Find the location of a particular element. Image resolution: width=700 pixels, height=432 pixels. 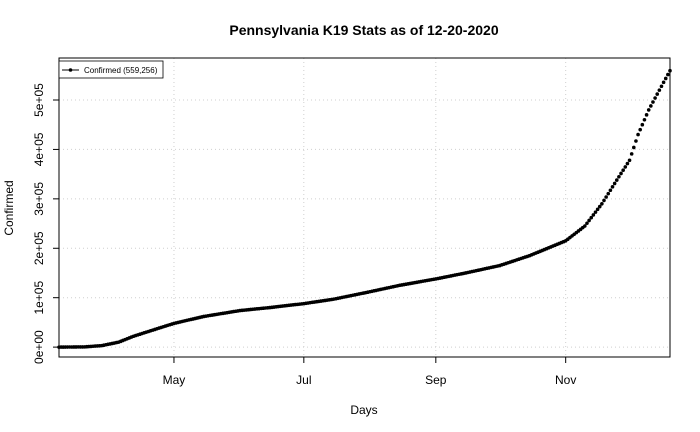

legend: Confirmed (559,256) is located at coordinates (111, 69).